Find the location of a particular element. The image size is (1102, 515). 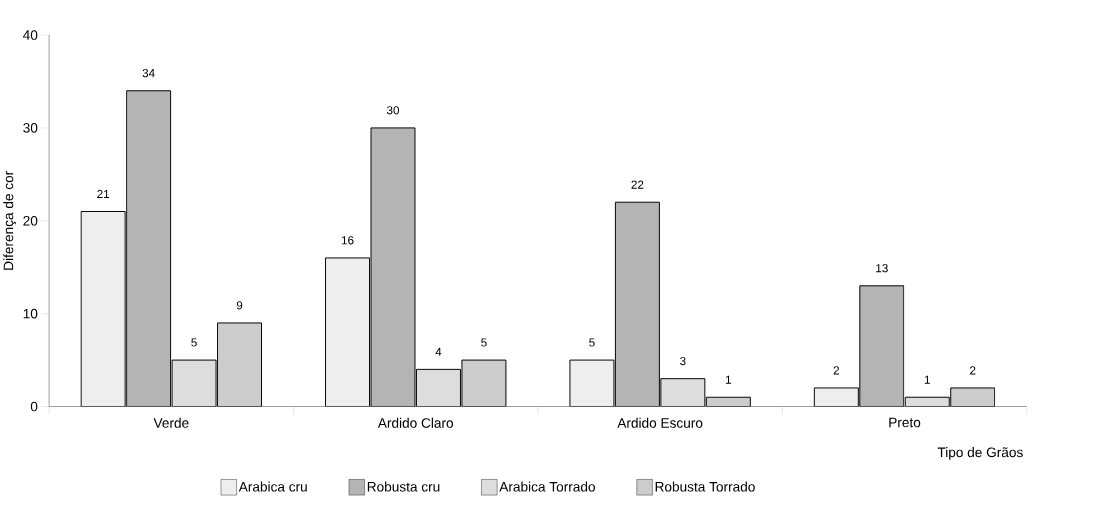

legend-label: Arabica Torrado is located at coordinates (547, 486).